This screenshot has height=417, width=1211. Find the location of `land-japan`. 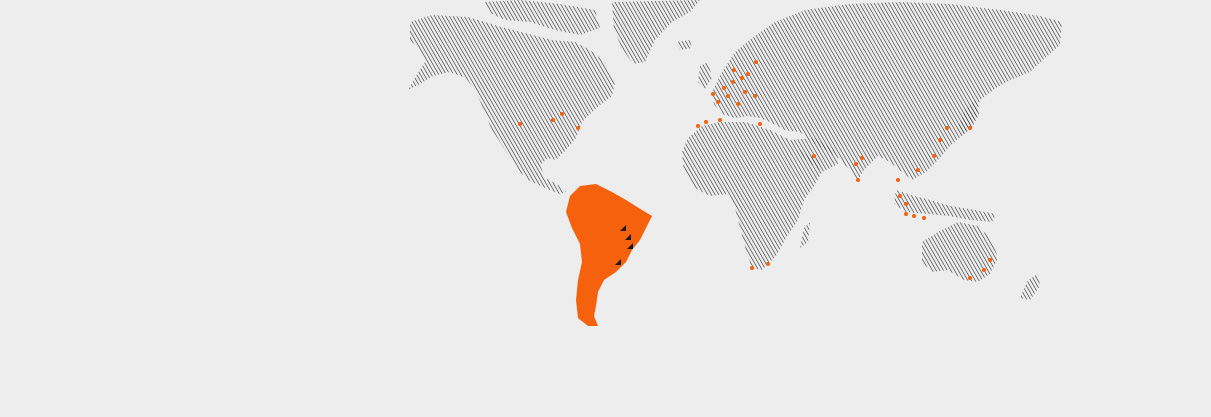

land-japan is located at coordinates (969, 118).